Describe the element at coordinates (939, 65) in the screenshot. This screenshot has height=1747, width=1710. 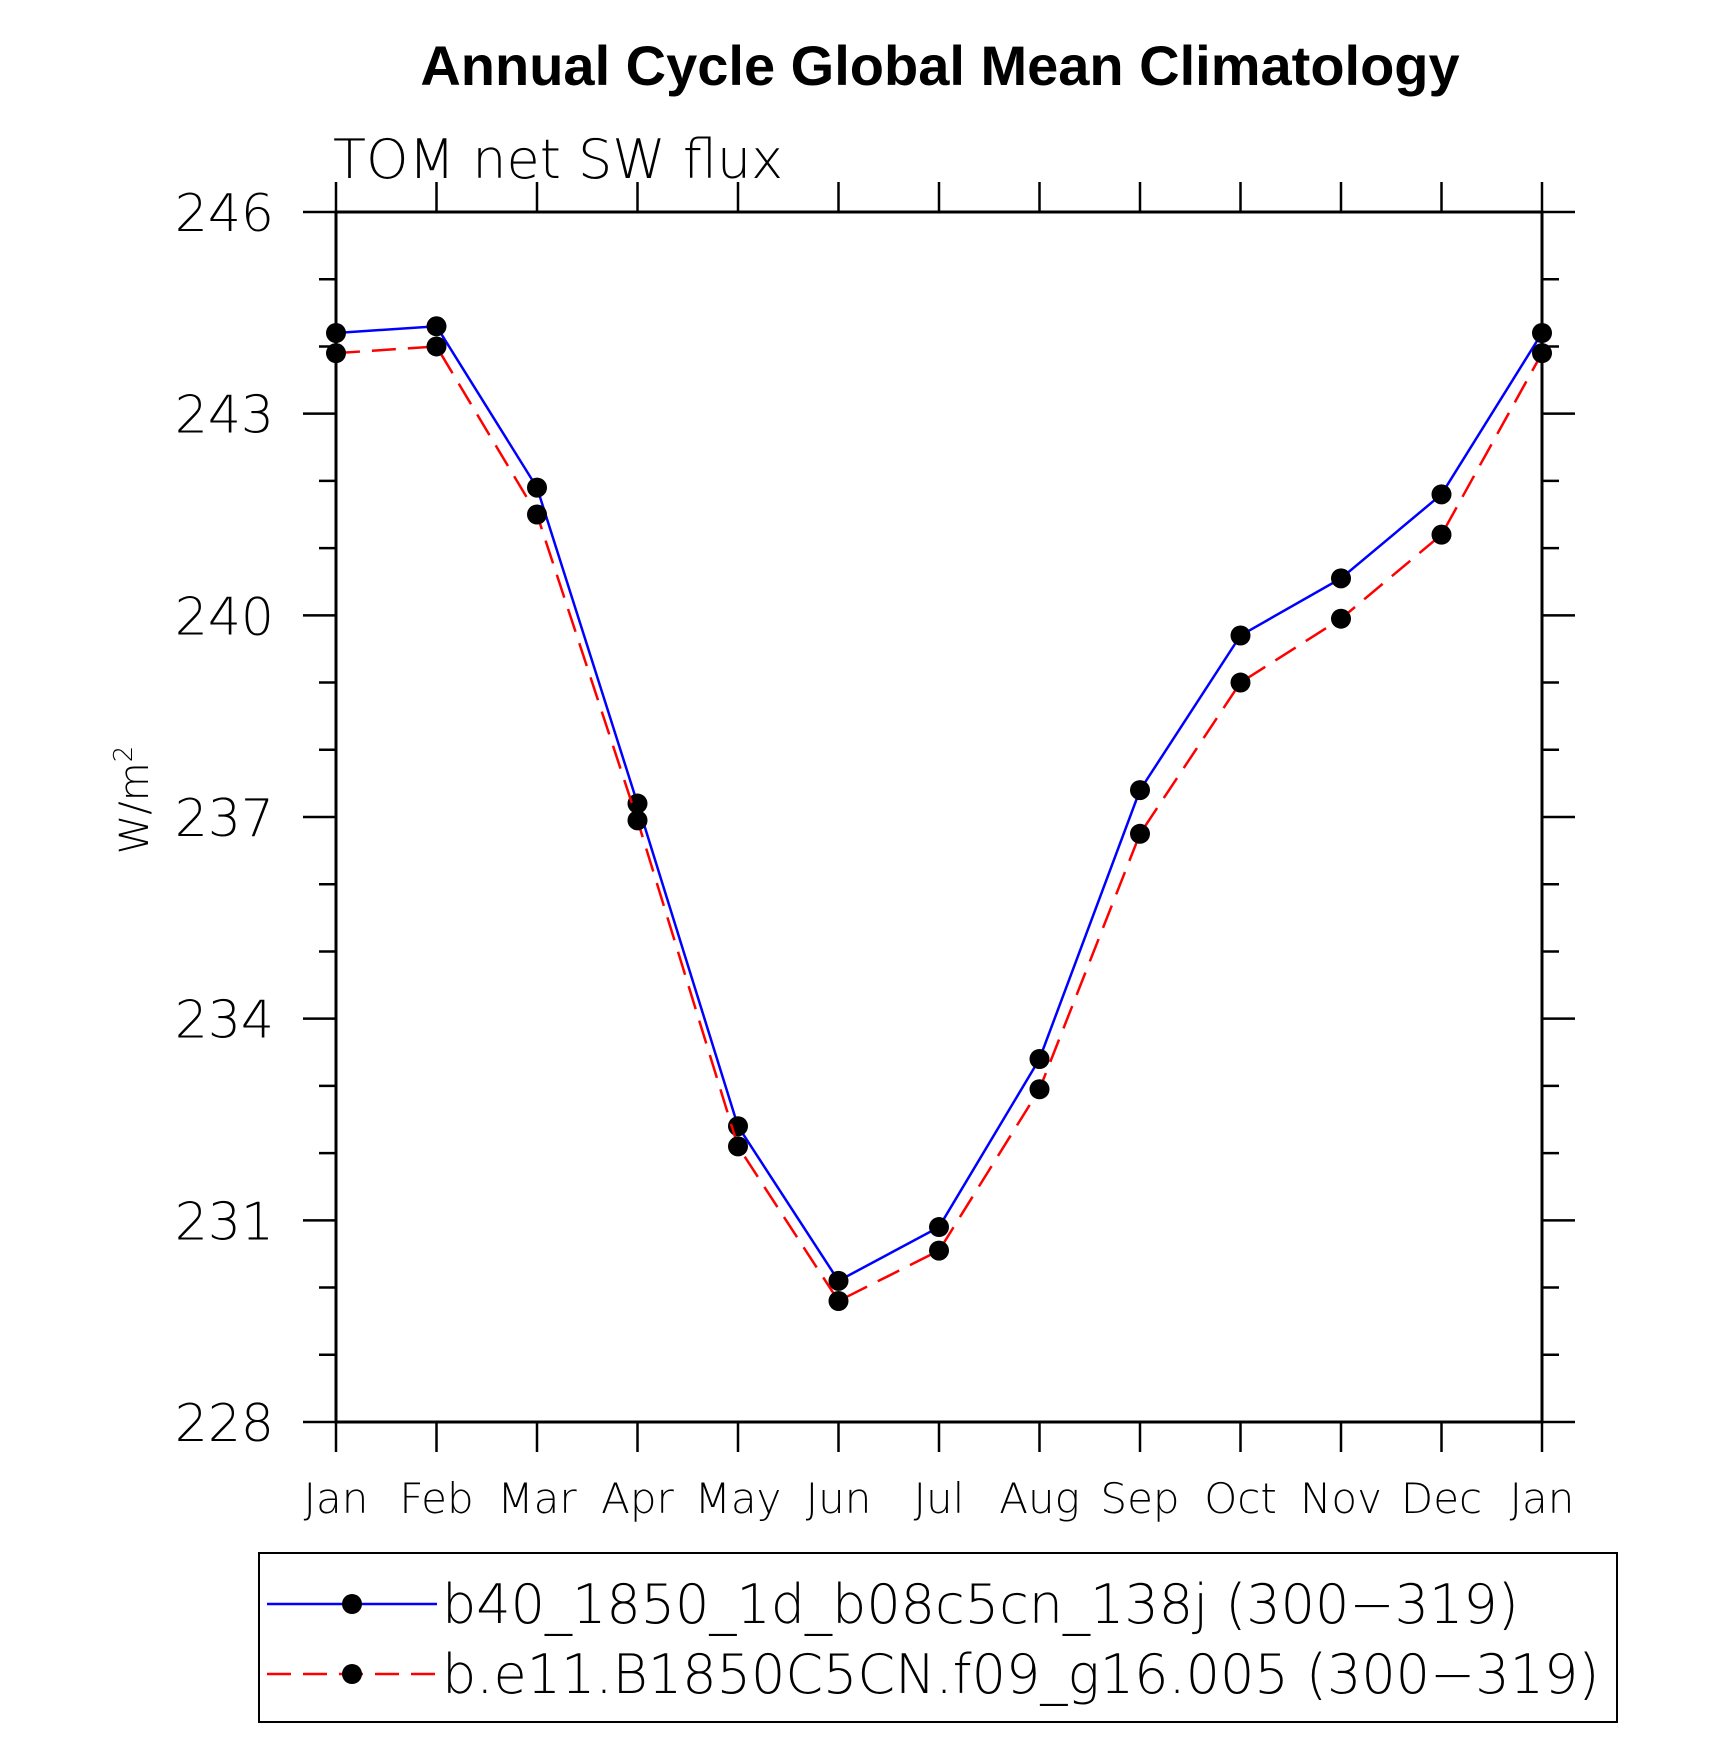
I see `chart-title: Annual Cycle Global Mean Climatology` at that location.